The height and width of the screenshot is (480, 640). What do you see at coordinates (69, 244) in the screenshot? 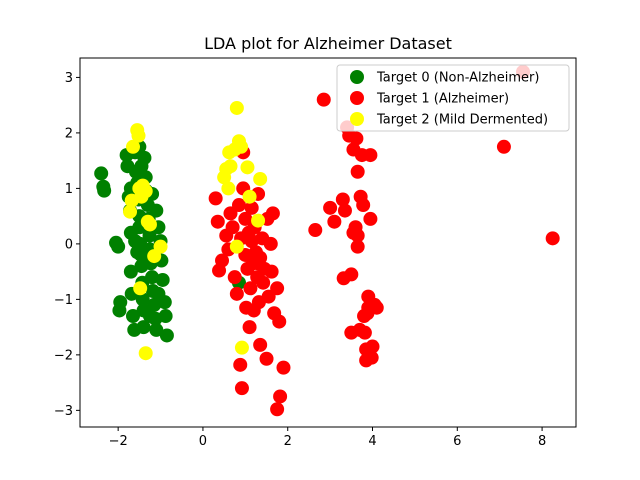
I see `y-tick-label: 0` at bounding box center [69, 244].